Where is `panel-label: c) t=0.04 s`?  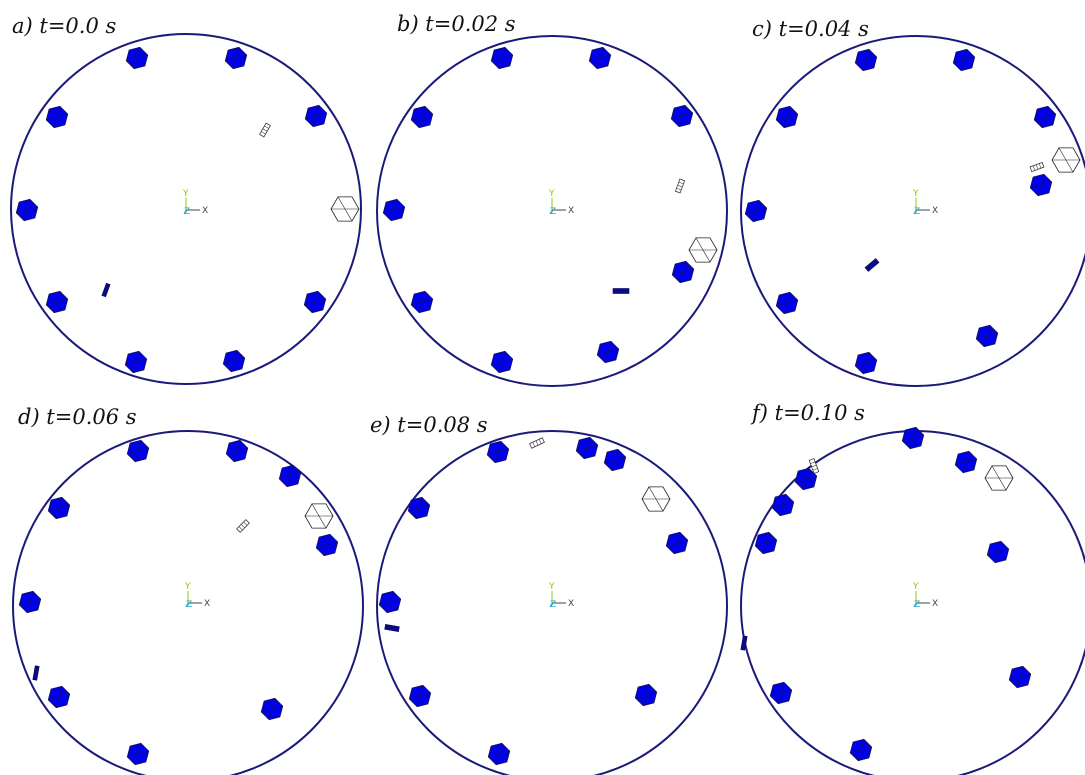
panel-label: c) t=0.04 s is located at coordinates (810, 29).